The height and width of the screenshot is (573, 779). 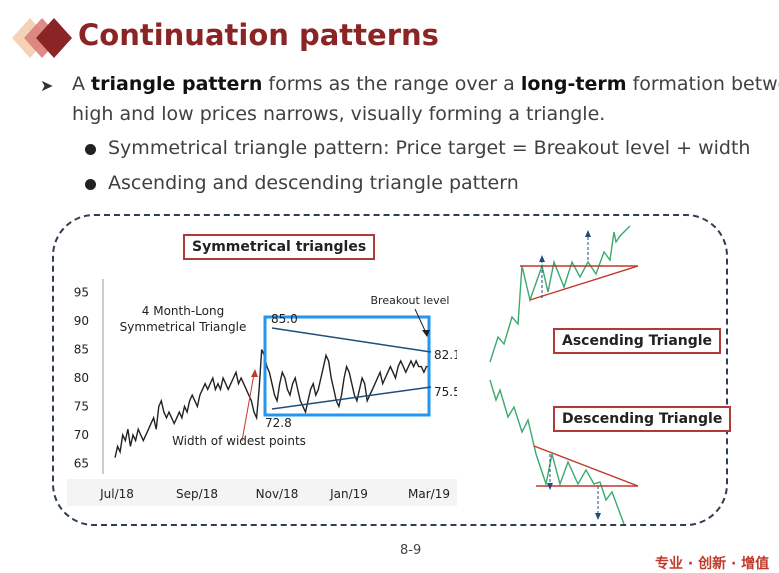 I want to click on price-line, so click(x=271, y=403).